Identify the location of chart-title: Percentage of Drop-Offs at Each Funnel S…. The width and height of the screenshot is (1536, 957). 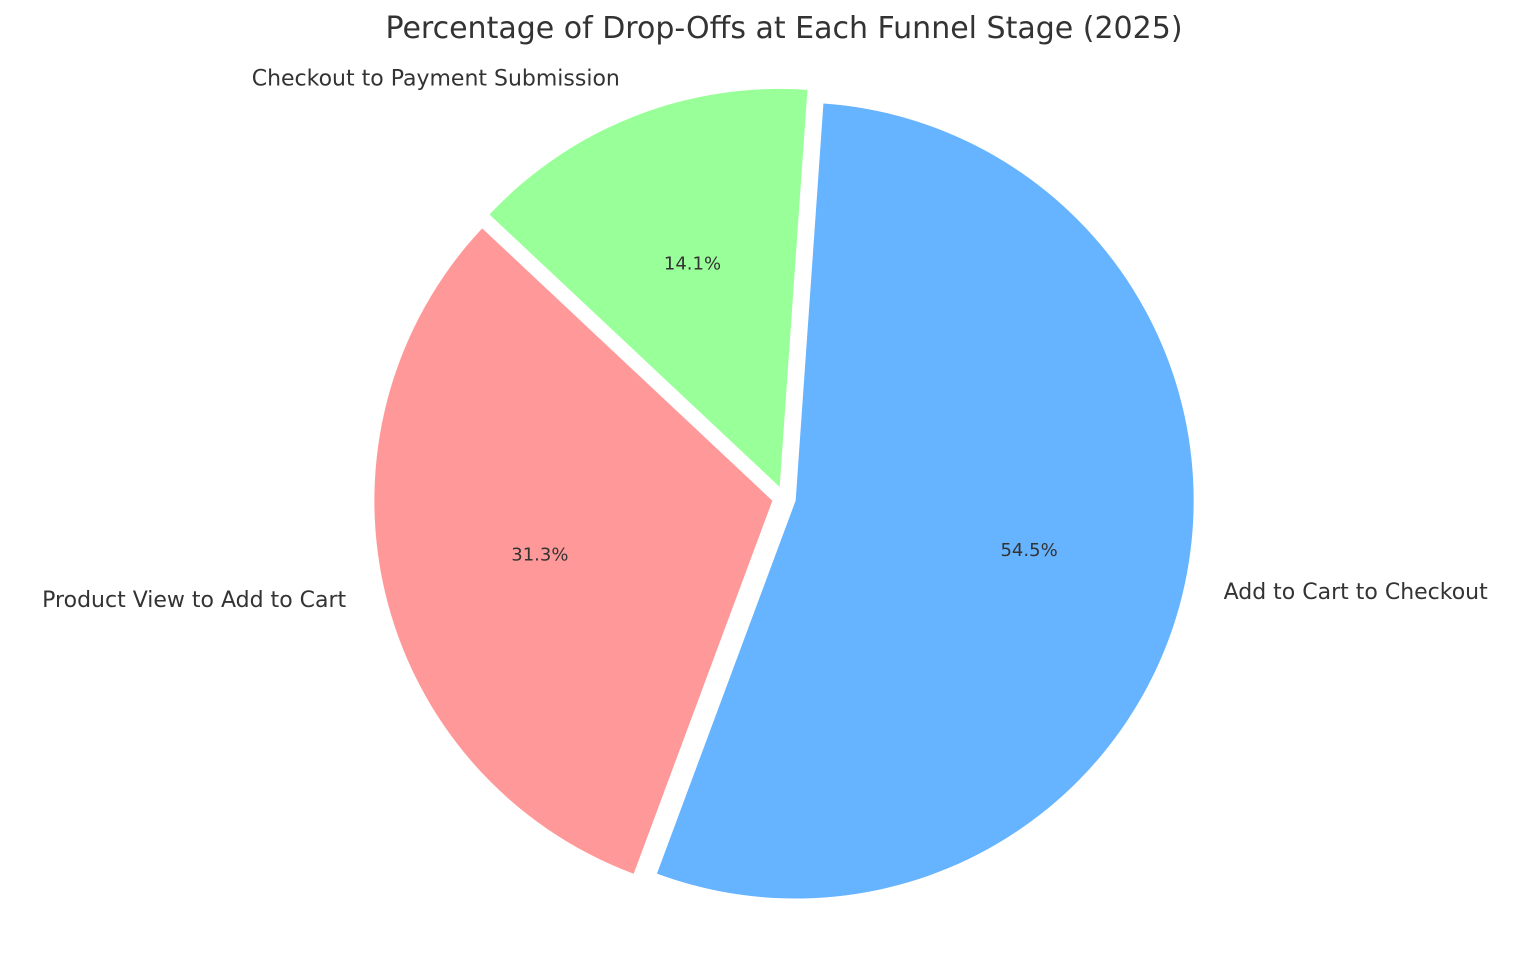
(783, 28).